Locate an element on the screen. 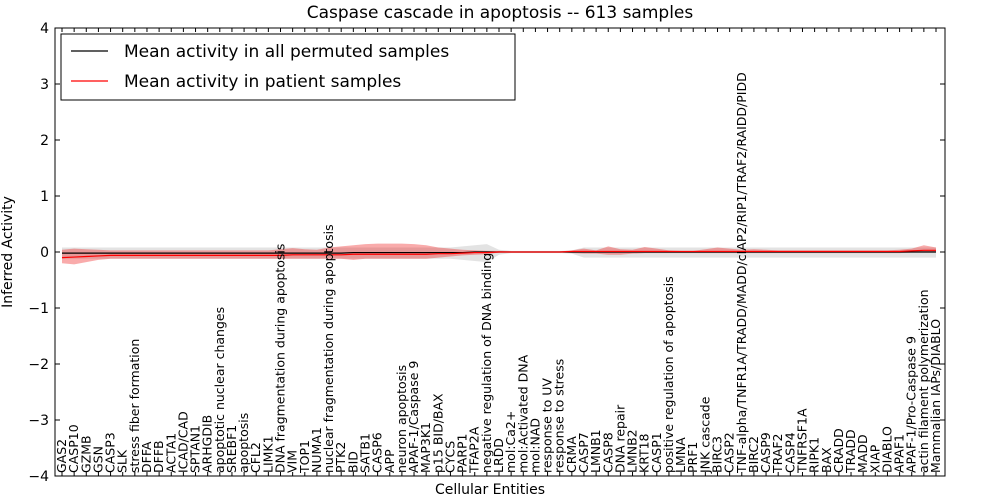  x-tick-label: ACTA1 is located at coordinates (170, 453).